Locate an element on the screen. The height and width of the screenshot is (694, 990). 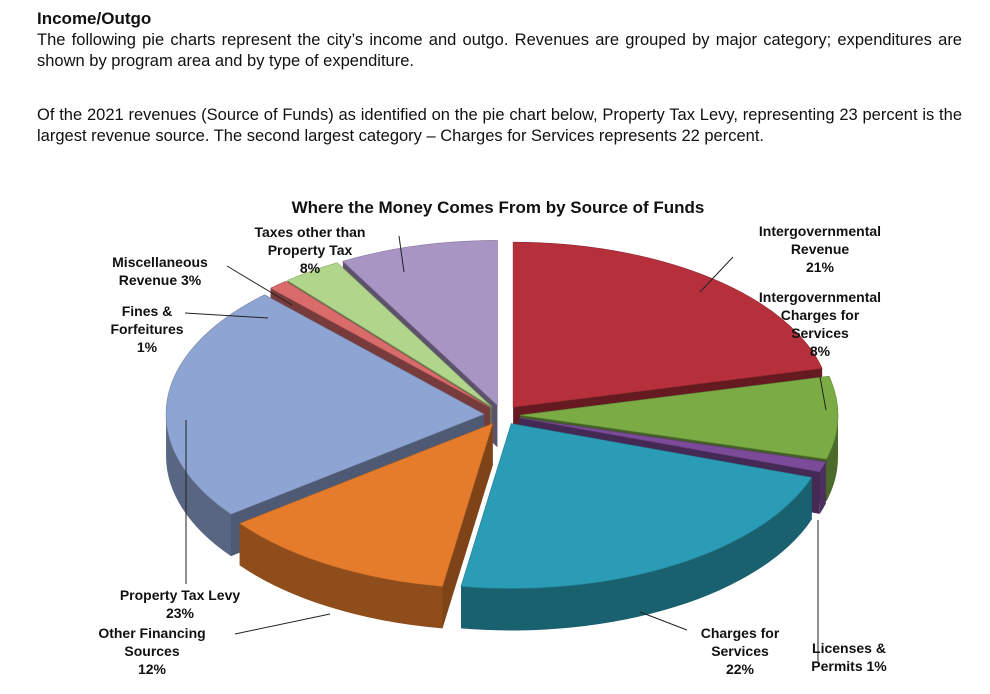
pie-slice-charges-for-services is located at coordinates (636, 527).